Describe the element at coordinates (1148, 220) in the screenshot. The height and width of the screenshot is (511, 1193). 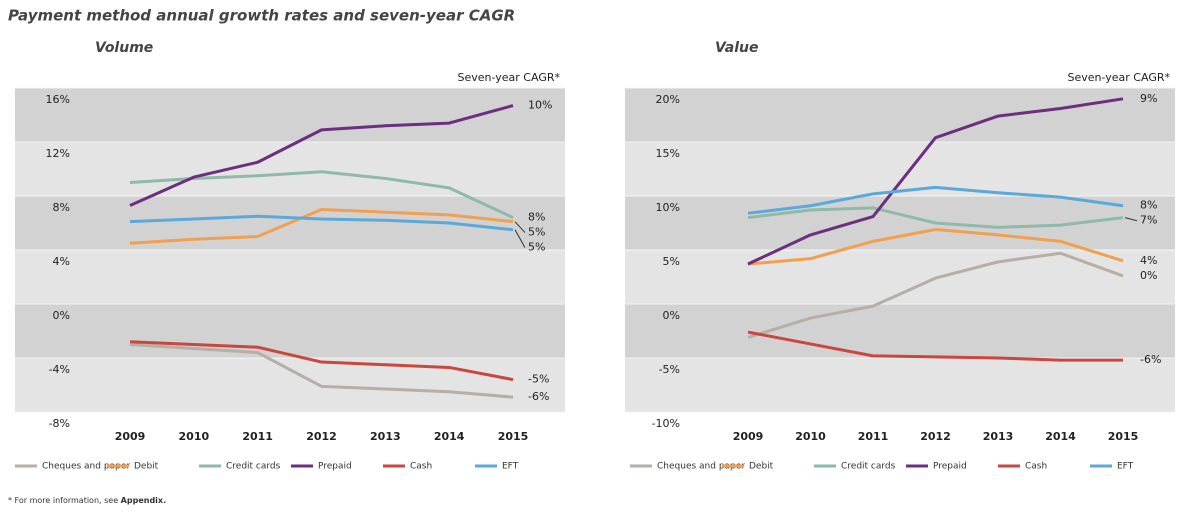
I see `cagr-label: 7%` at that location.